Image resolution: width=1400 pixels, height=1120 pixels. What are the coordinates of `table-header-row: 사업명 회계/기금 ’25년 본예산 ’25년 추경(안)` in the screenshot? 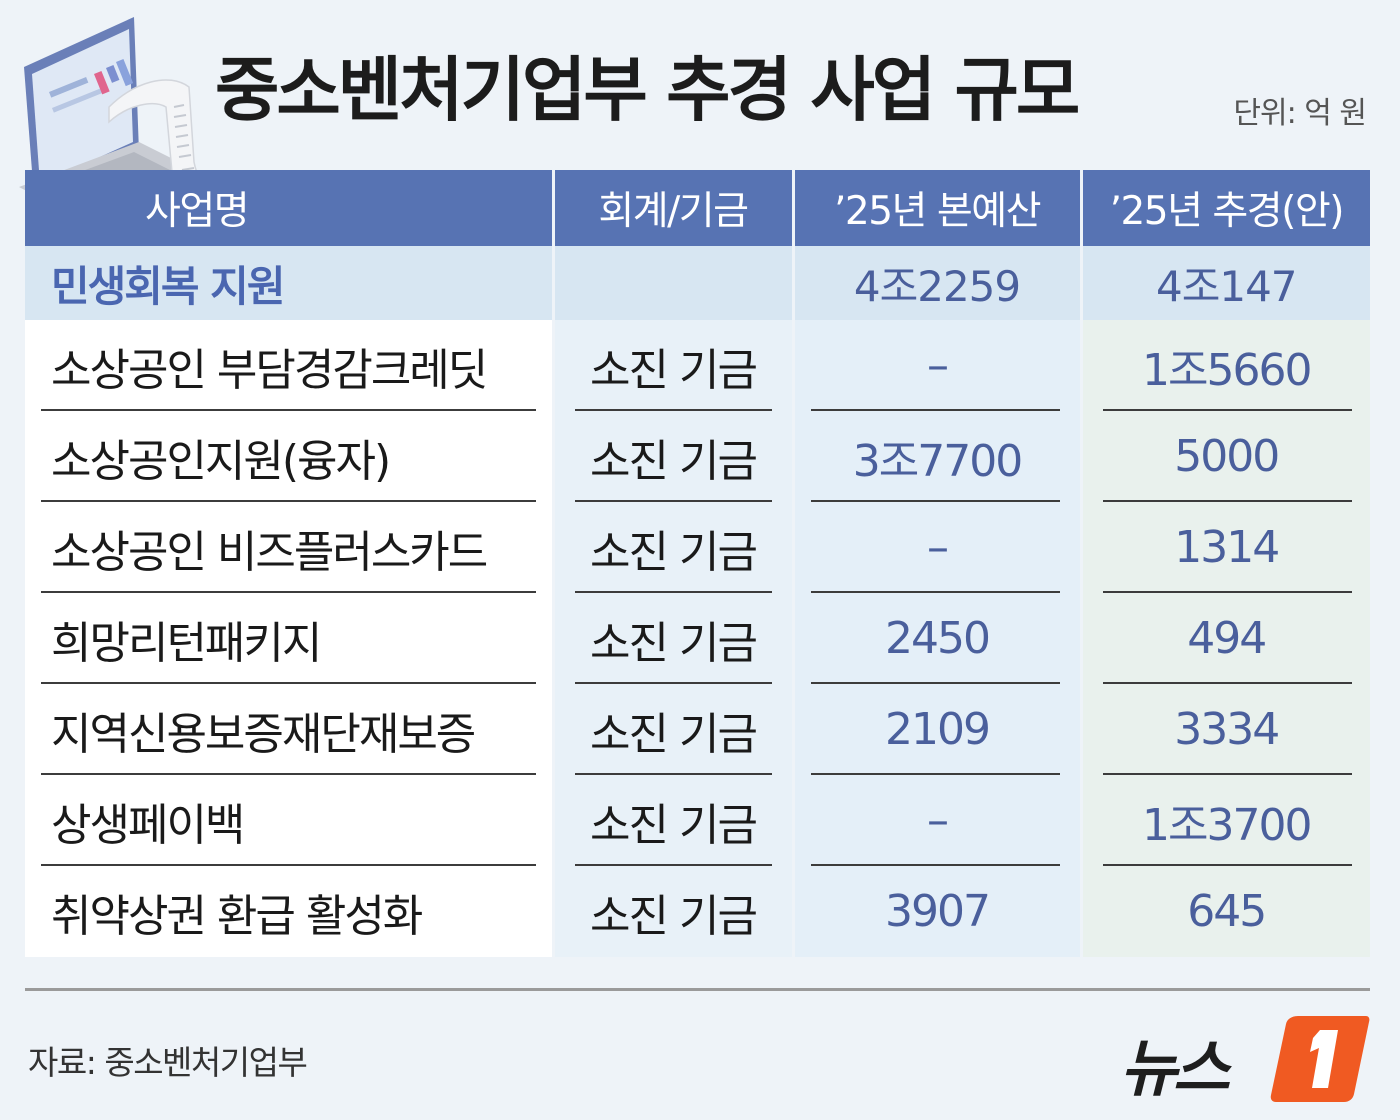 It's located at (697, 208).